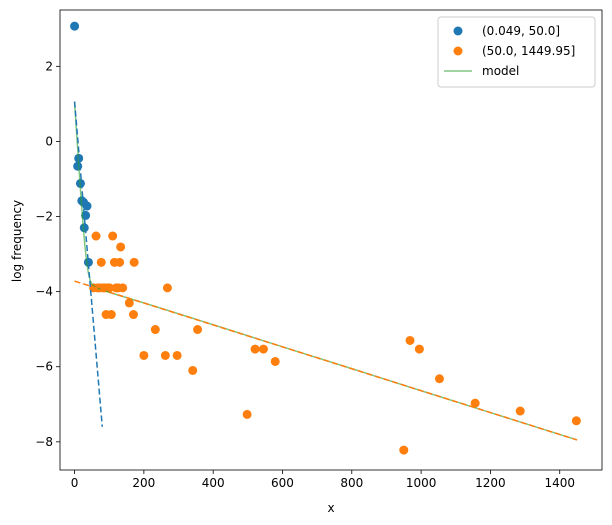  What do you see at coordinates (44, 442) in the screenshot?
I see `y-tick-label: −8` at bounding box center [44, 442].